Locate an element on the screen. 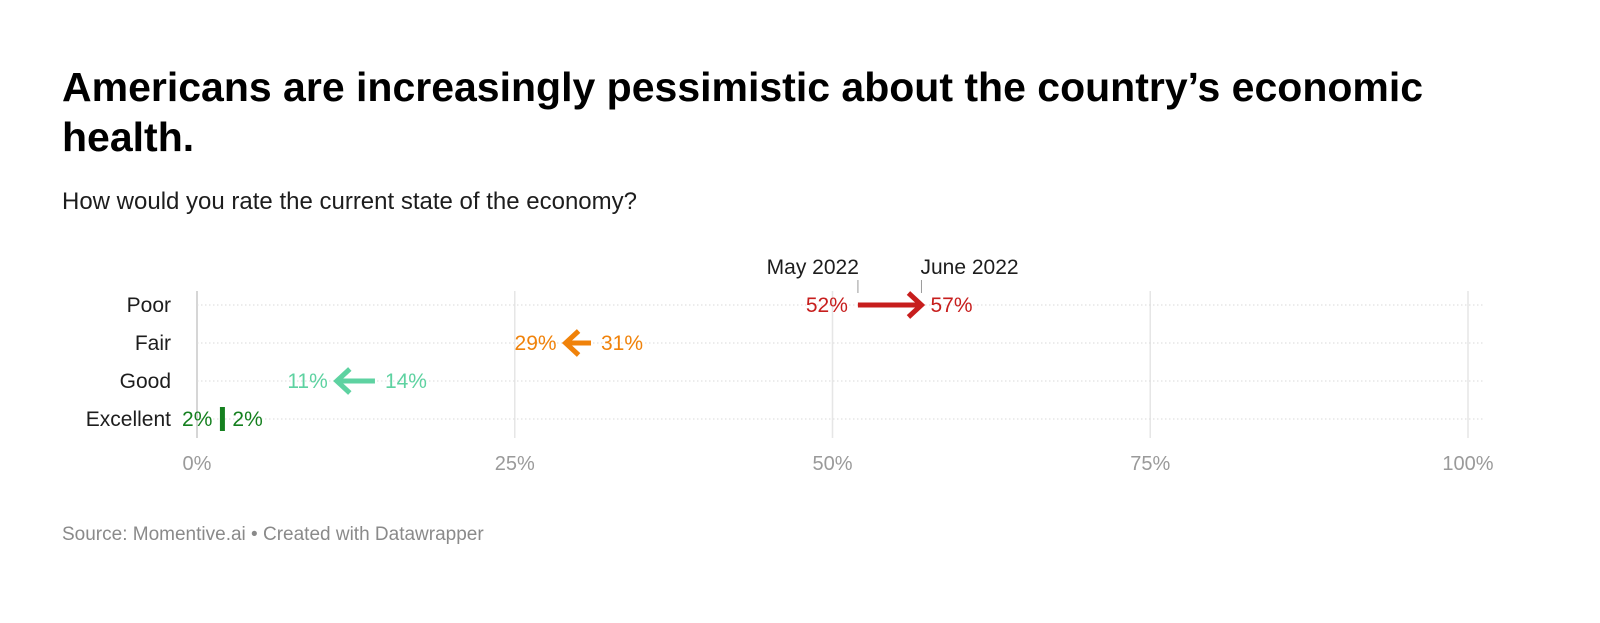 The height and width of the screenshot is (623, 1600). x-tick-label: 75% is located at coordinates (1150, 464).